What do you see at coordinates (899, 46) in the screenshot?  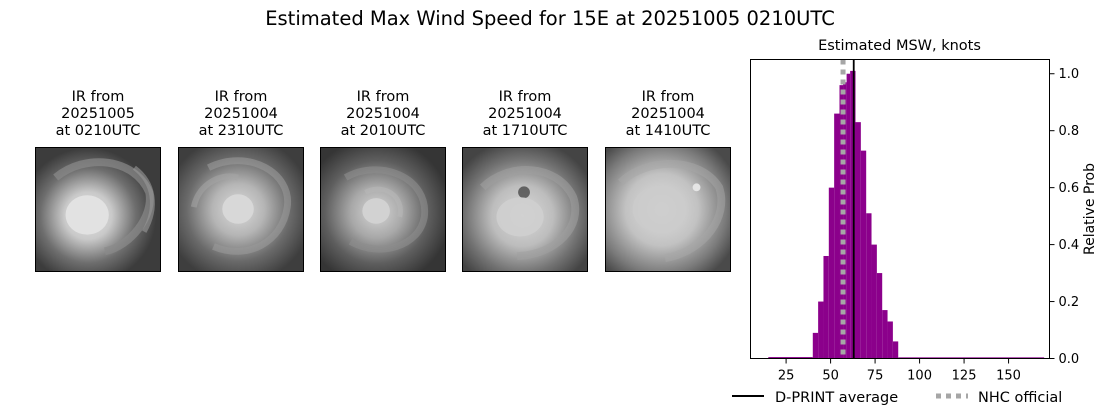 I see `chart-title: Estimated MSW, knots` at bounding box center [899, 46].